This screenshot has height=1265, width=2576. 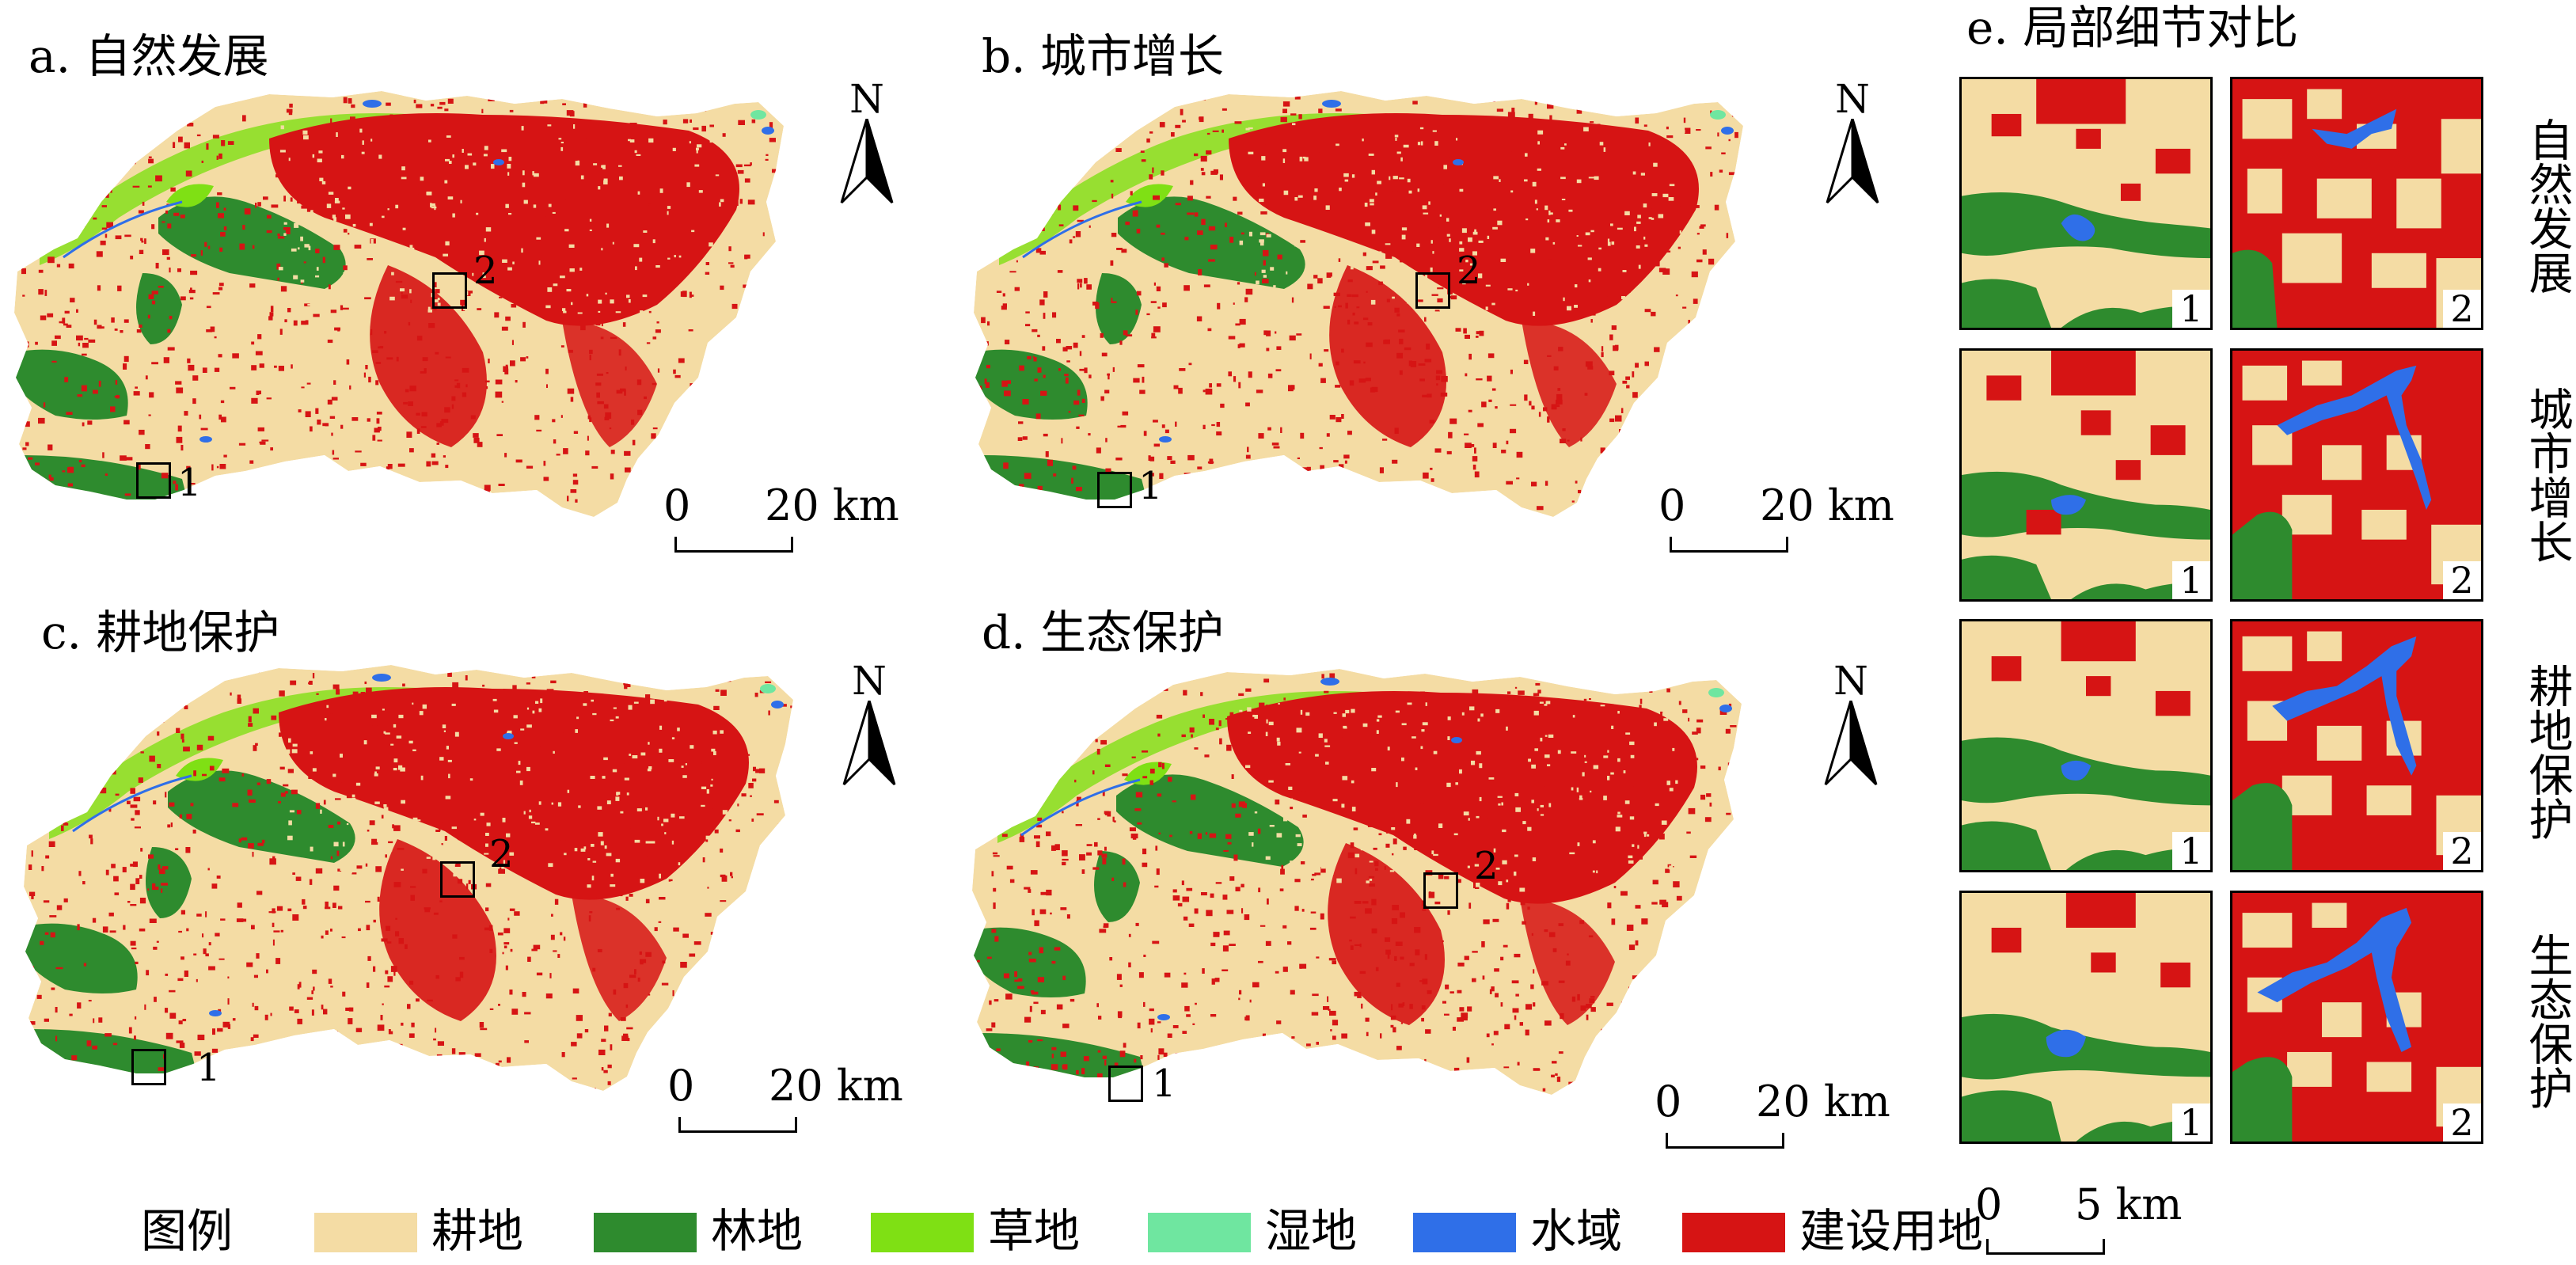 I want to click on panel-d-roi-2-box, so click(x=1441, y=890).